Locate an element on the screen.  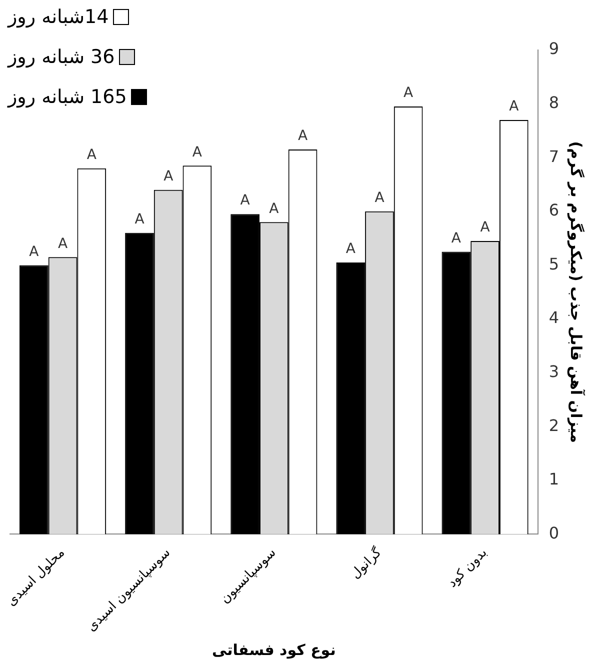
y-tick-label: 5 is located at coordinates (554, 264).